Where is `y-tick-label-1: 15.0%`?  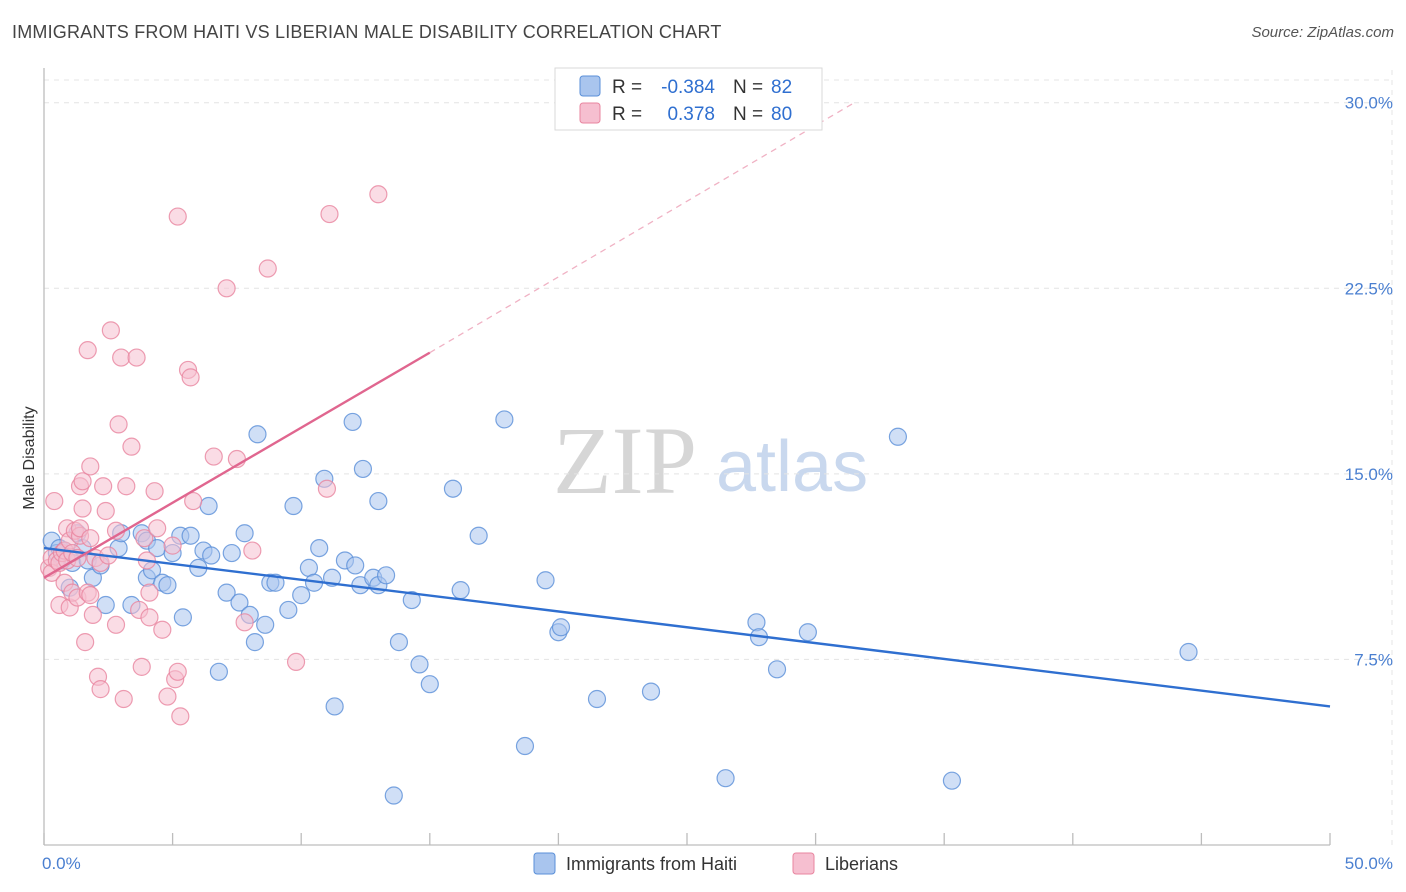 y-tick-label-1: 15.0% is located at coordinates (1369, 474).